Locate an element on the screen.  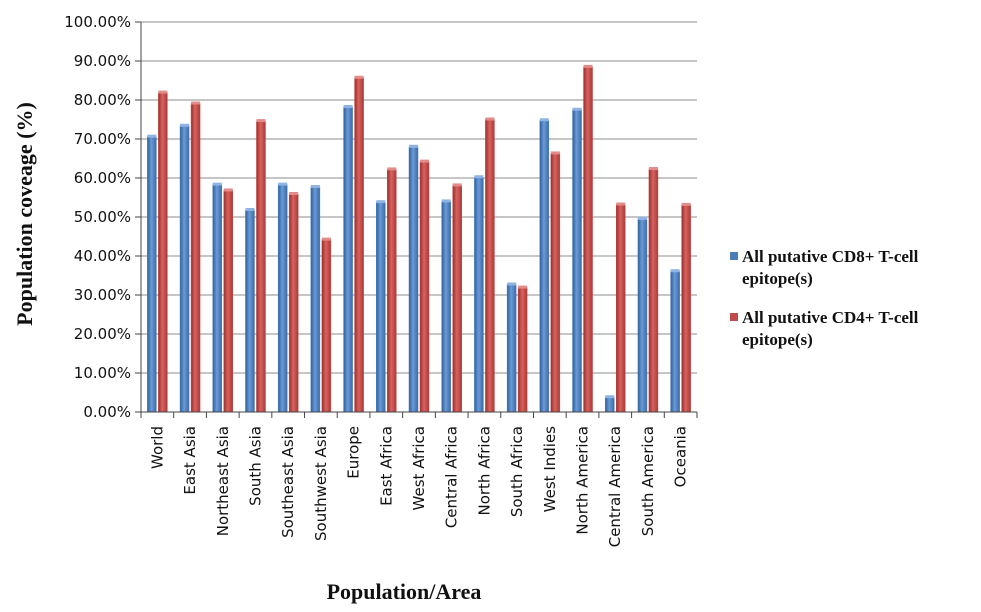
x-tick-label: Southeast Asia is located at coordinates (288, 482).